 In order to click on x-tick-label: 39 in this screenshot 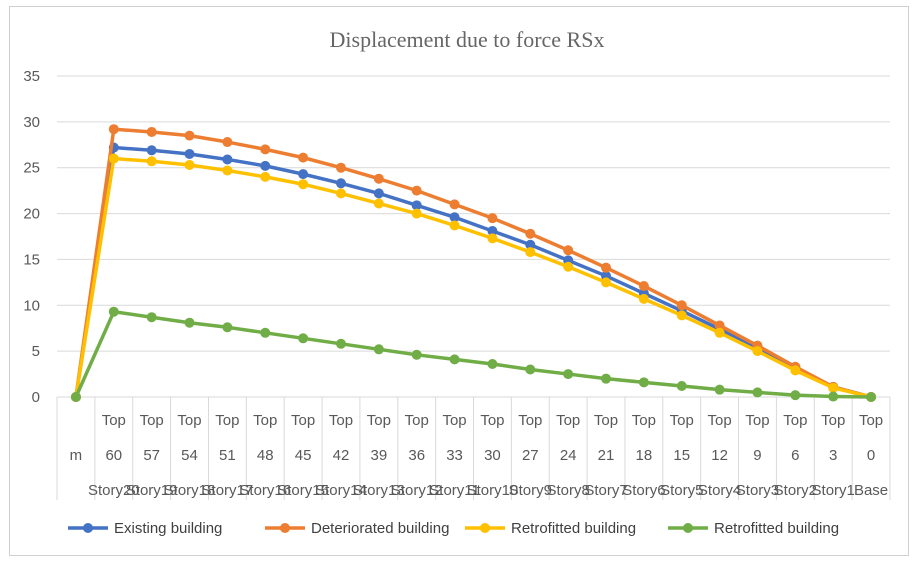, I will do `click(378, 455)`.